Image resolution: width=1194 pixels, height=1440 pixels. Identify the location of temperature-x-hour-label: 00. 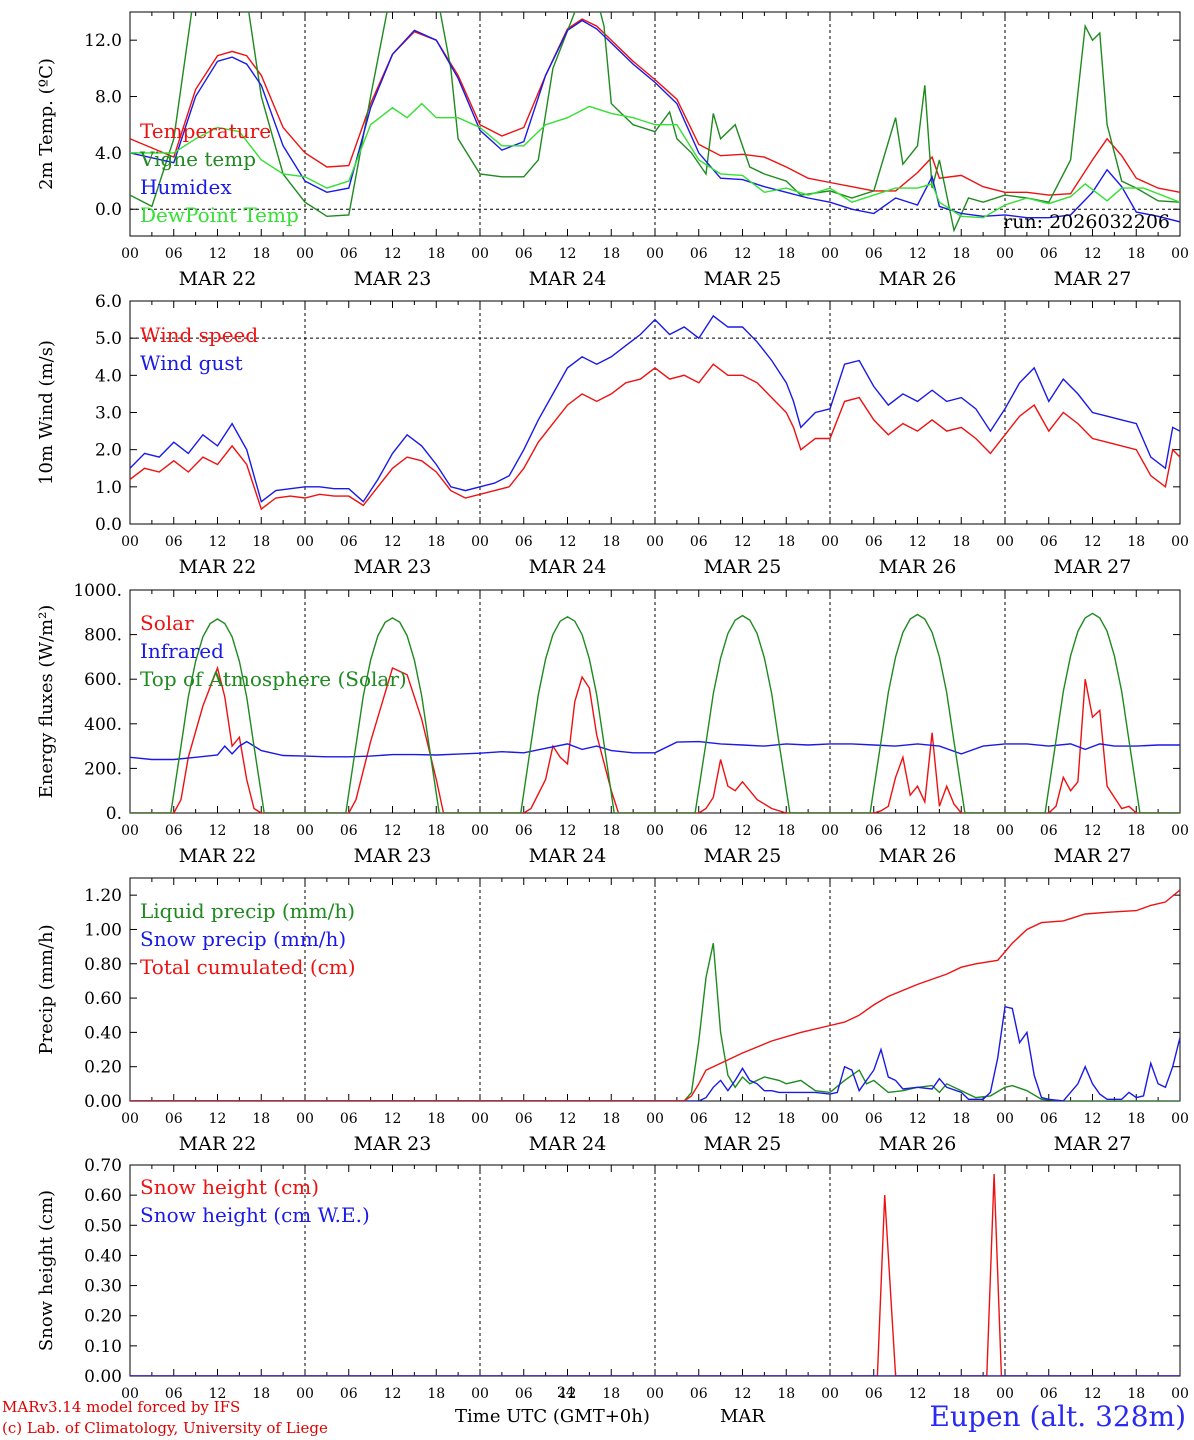
(1180, 254).